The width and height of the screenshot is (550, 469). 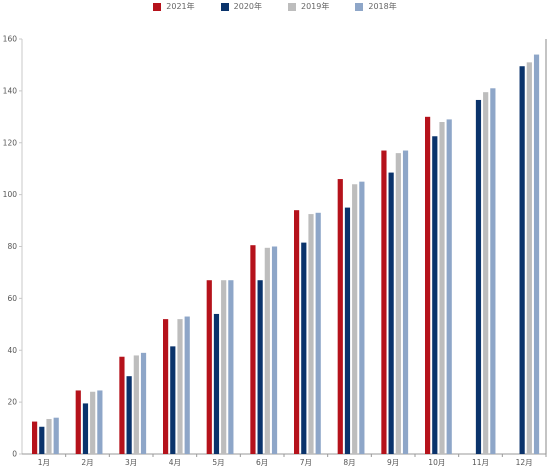 What do you see at coordinates (10, 39) in the screenshot?
I see `y-tick-label: 160` at bounding box center [10, 39].